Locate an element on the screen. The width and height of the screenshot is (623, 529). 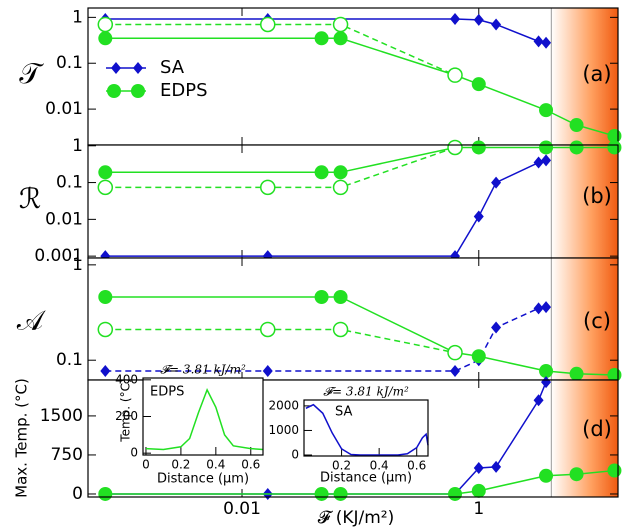
panel-label: (c) is located at coordinates (597, 321).